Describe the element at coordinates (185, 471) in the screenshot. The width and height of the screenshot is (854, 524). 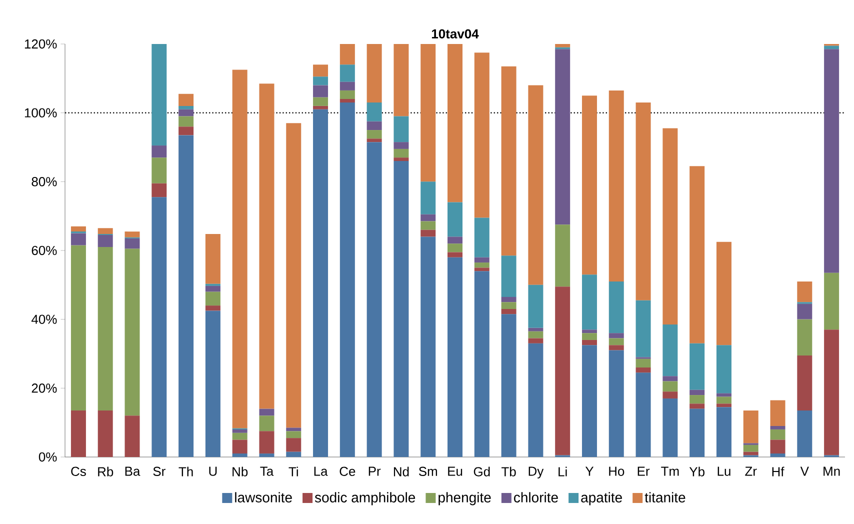
I see `x-tick-label: Th` at that location.